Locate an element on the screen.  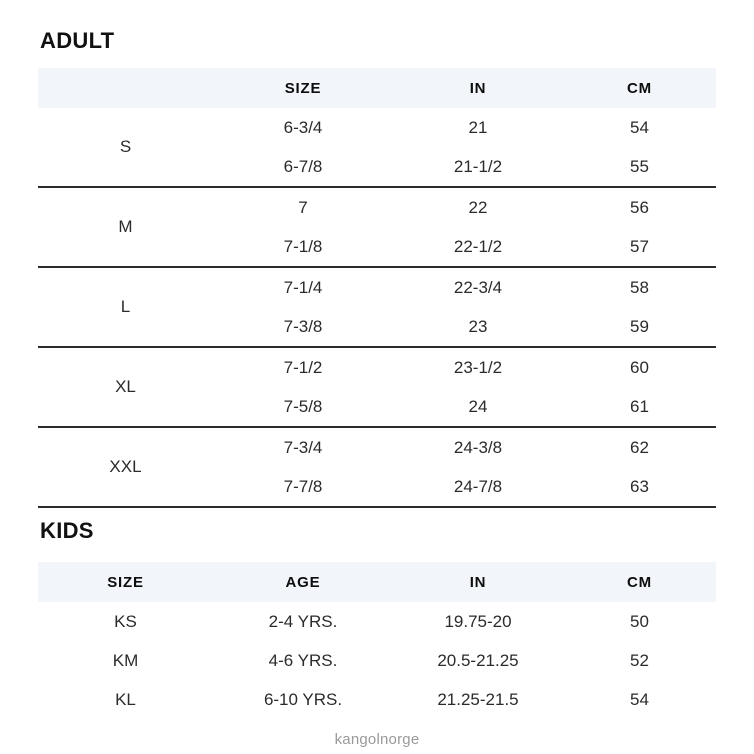
table-row: 7-7/8 24-7/8 63 is located at coordinates (377, 487).